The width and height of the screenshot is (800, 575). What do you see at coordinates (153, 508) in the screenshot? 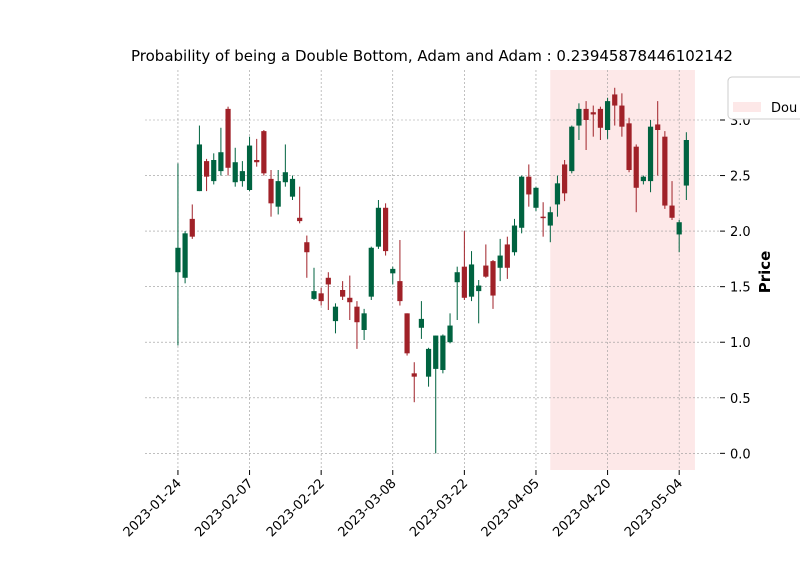
I see `x-tick-label: 2023-01-24` at bounding box center [153, 508].